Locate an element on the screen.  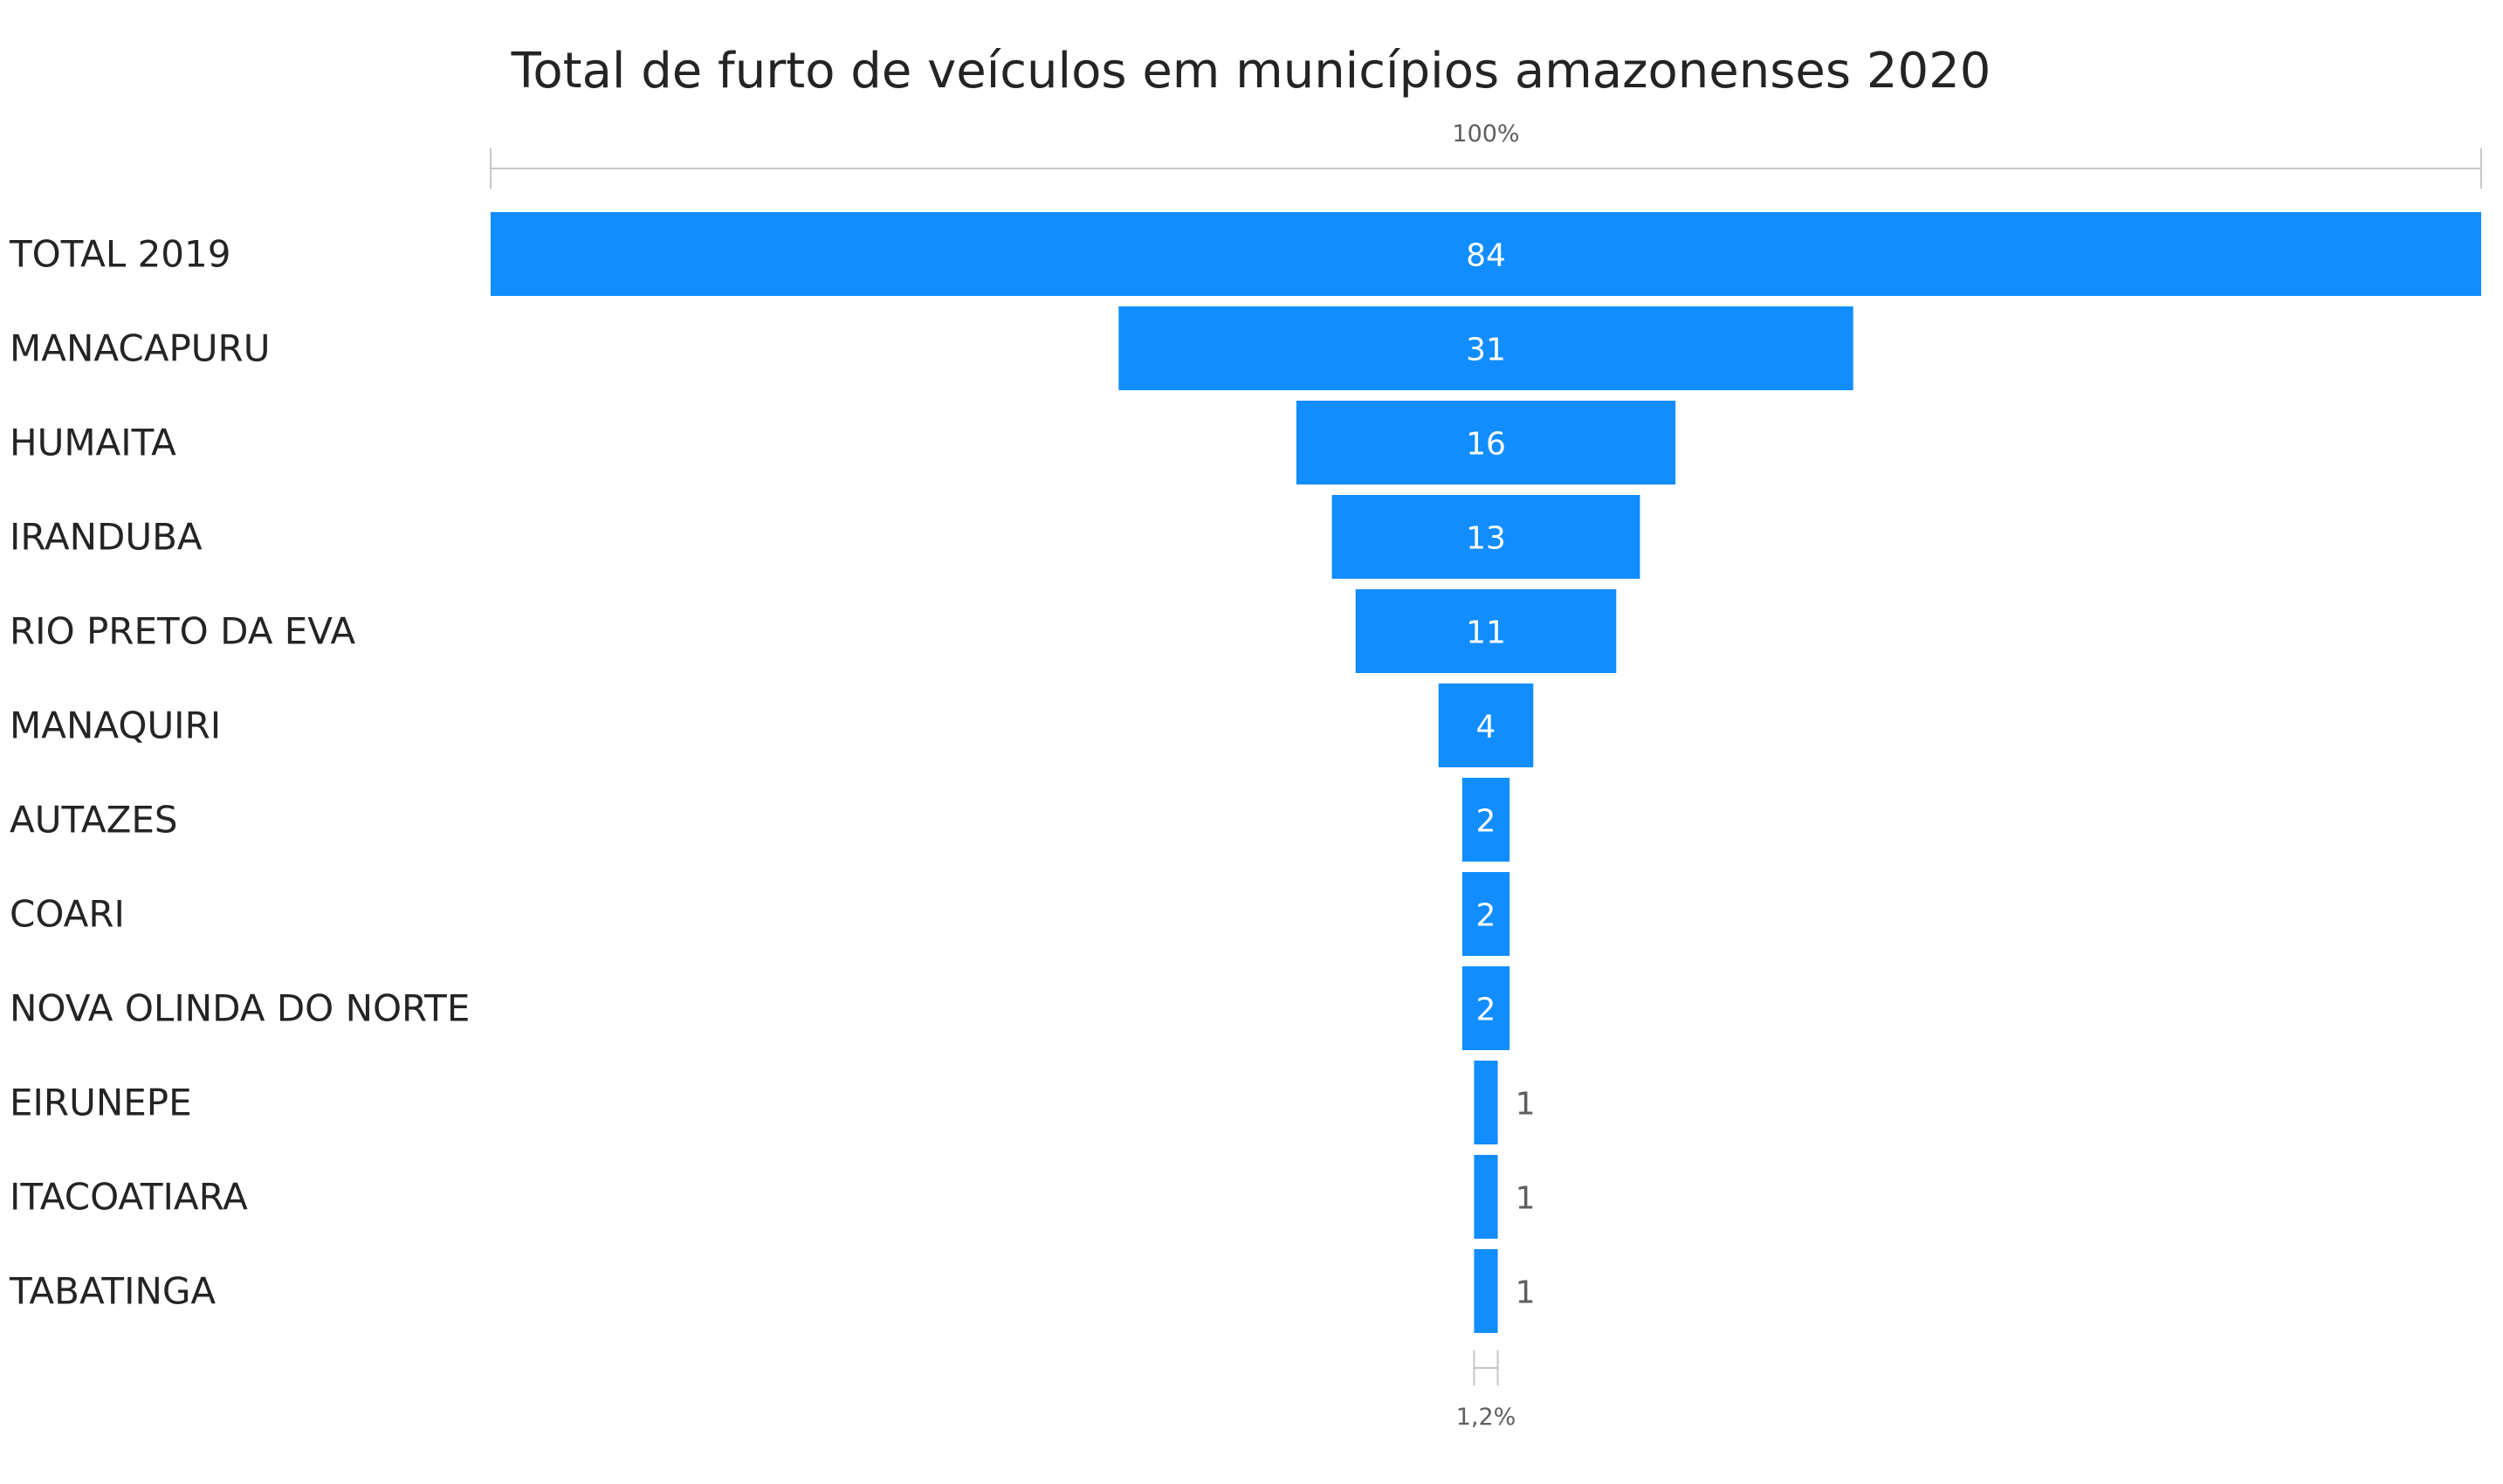
funnel-row-autazes: AUTAZES 2 is located at coordinates (760, 820).